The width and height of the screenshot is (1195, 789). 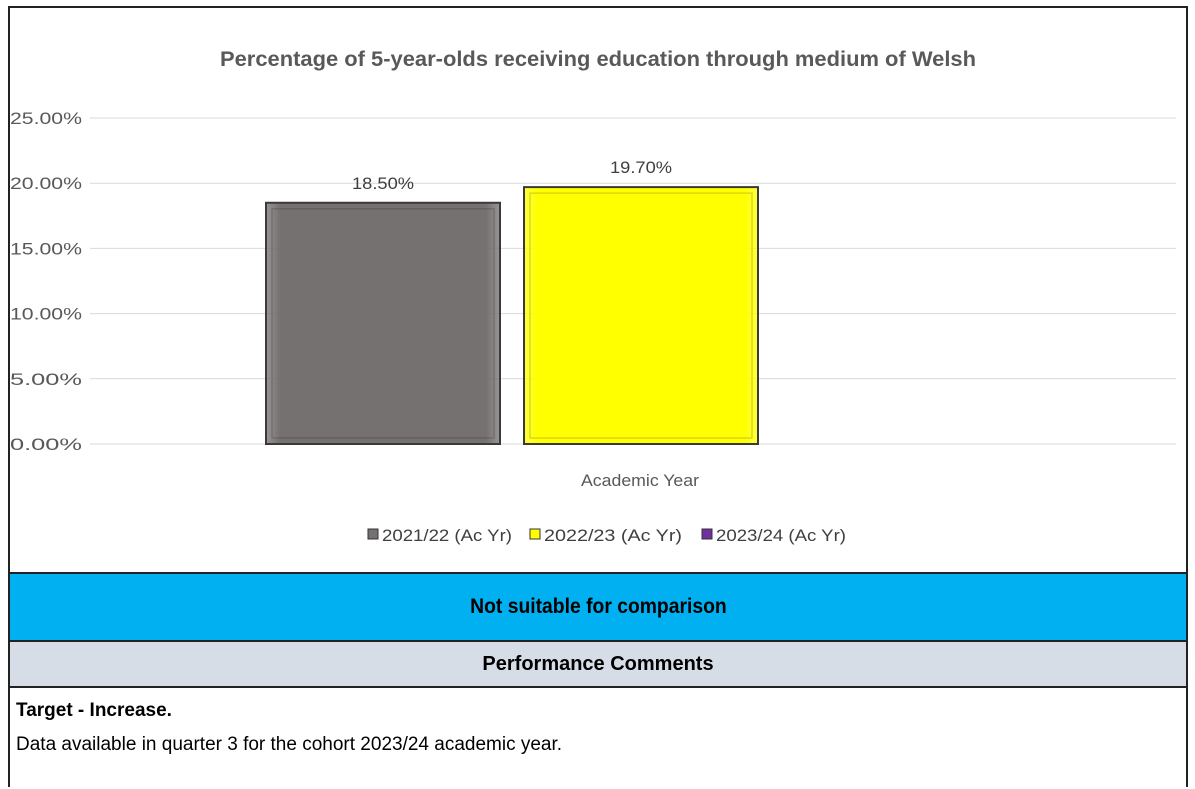 What do you see at coordinates (46, 183) in the screenshot?
I see `y-tick-label: 20.00%` at bounding box center [46, 183].